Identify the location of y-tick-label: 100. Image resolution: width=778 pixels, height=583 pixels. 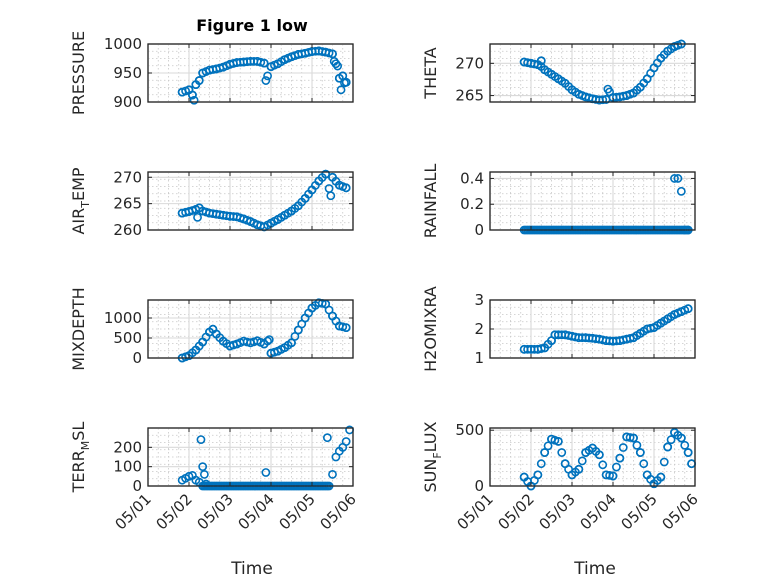
(127, 467).